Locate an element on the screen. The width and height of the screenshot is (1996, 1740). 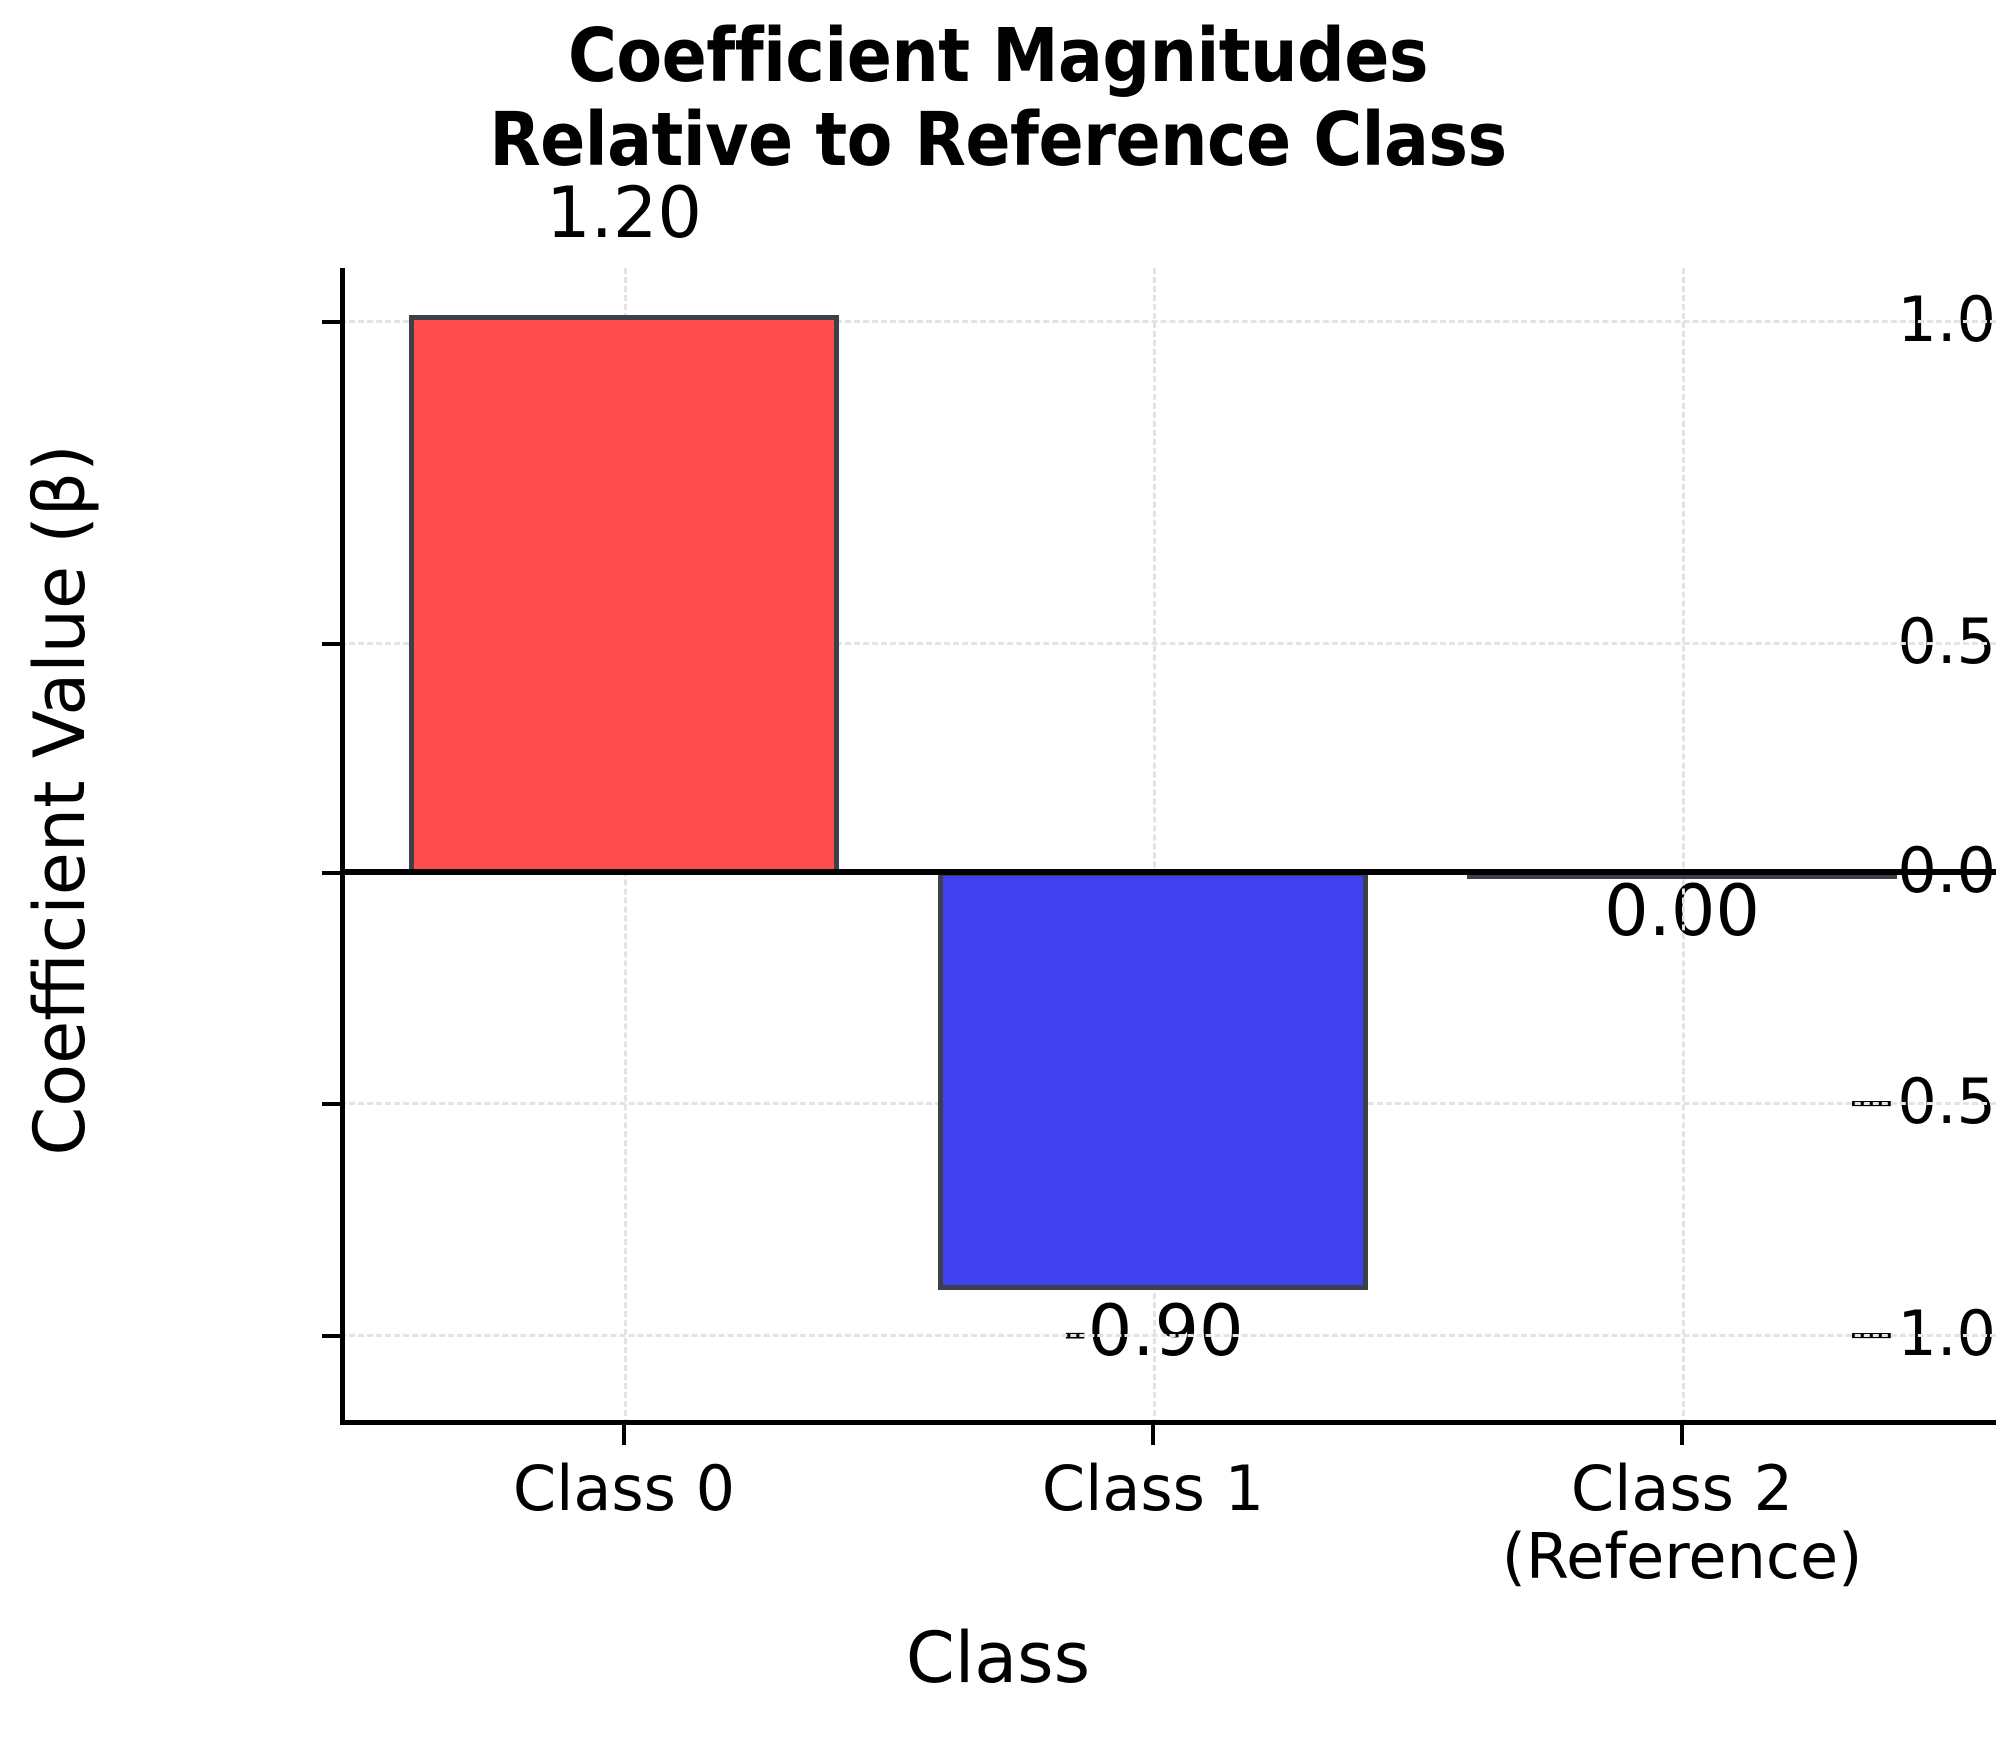
x-tick-label-class-1: Class 1 is located at coordinates (1153, 1488).